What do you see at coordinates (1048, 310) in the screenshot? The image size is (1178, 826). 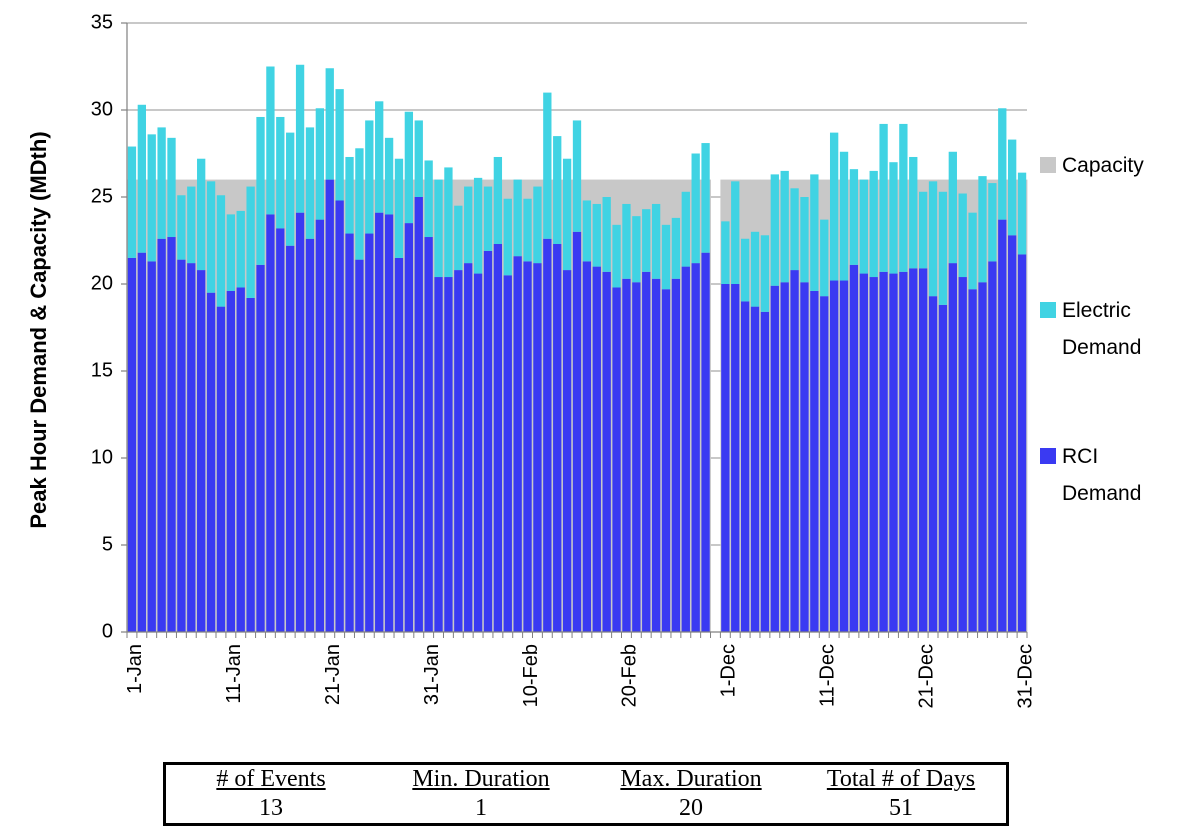 I see `legend-swatch` at bounding box center [1048, 310].